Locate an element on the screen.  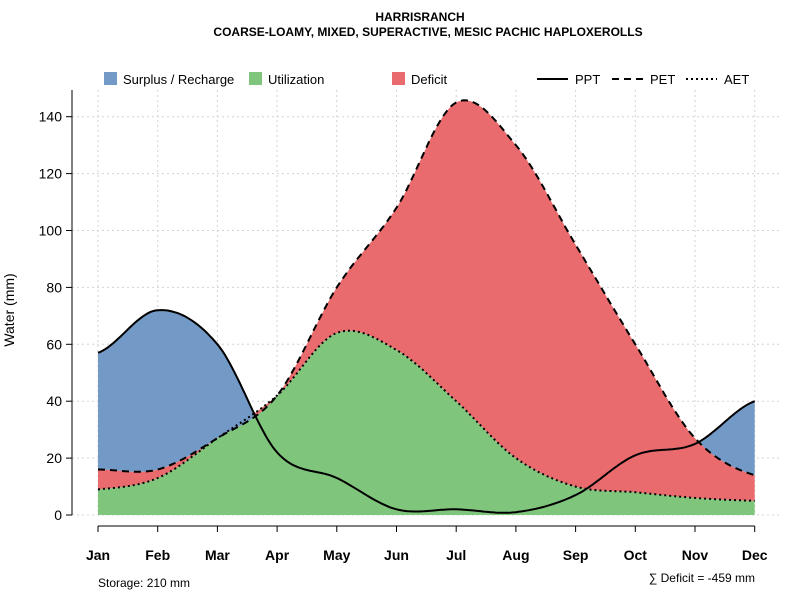
storage-annotation: Storage: 210 mm is located at coordinates (144, 583).